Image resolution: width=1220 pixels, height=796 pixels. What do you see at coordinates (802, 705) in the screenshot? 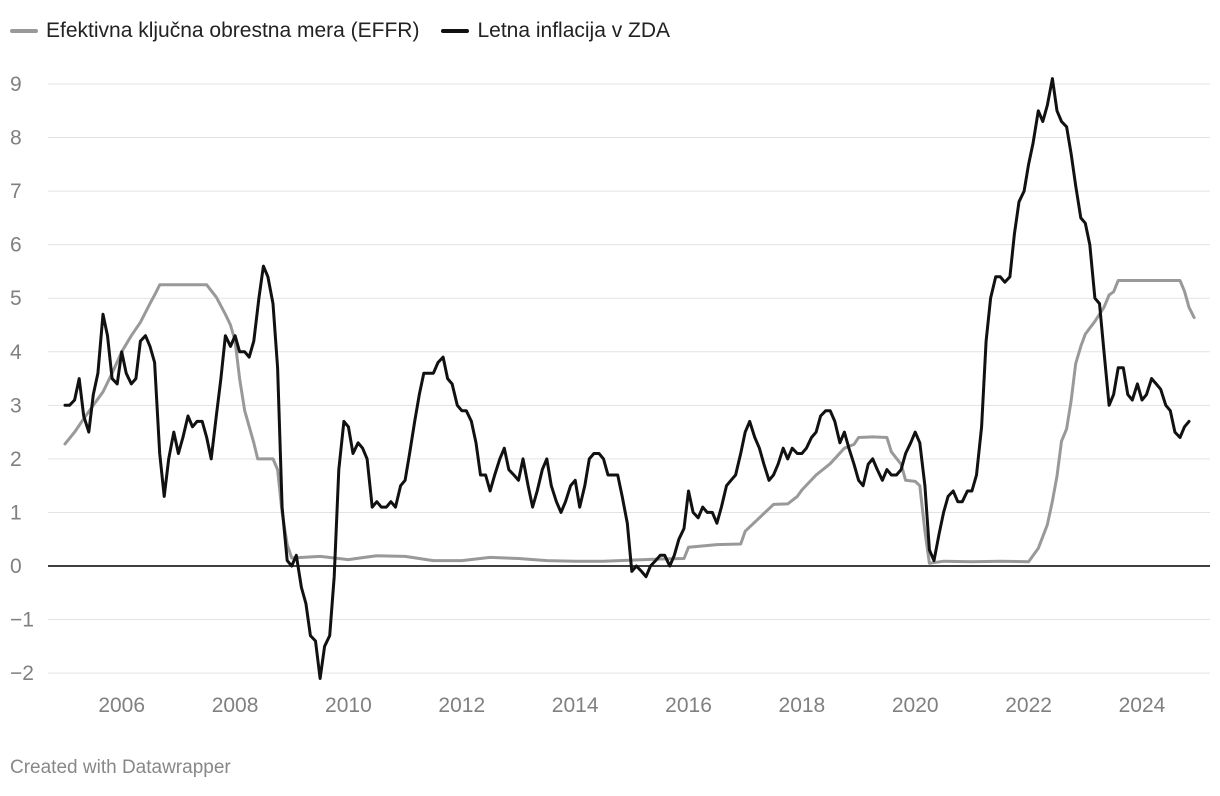
I see `x-tick-label: 2018` at bounding box center [802, 705].